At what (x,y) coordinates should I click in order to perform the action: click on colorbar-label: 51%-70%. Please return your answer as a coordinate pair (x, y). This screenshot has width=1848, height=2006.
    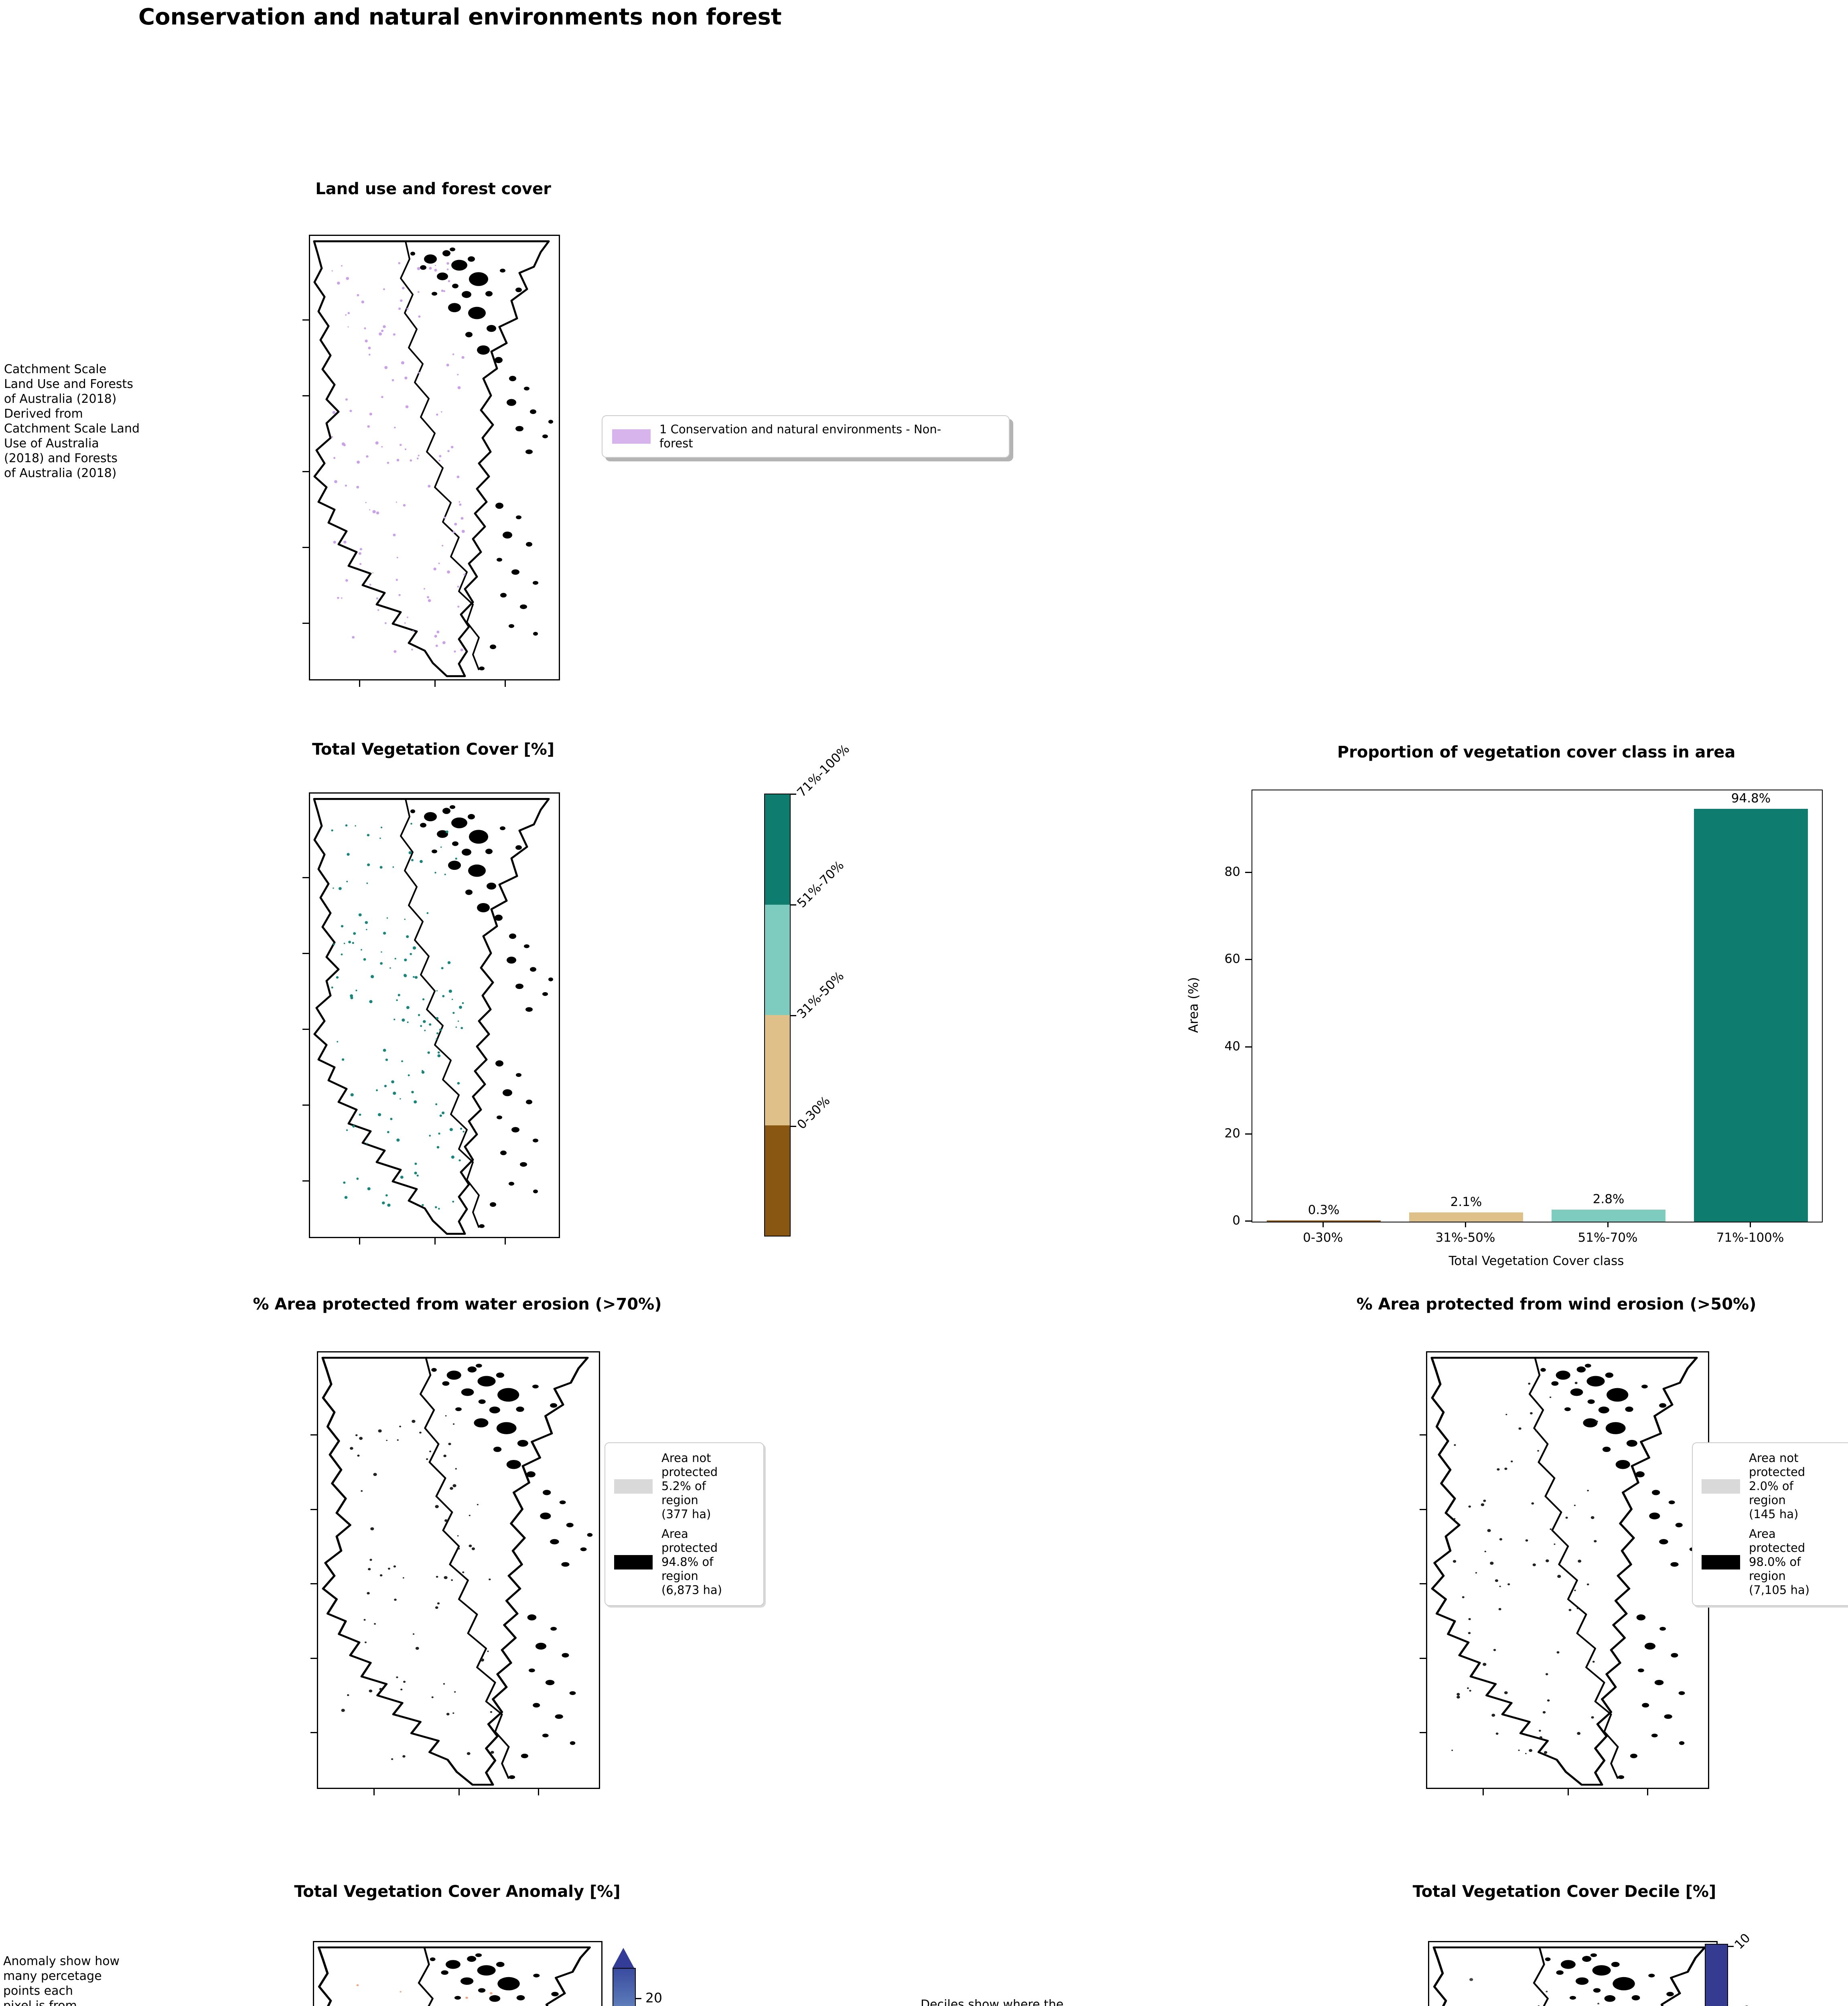
    Looking at the image, I should click on (820, 885).